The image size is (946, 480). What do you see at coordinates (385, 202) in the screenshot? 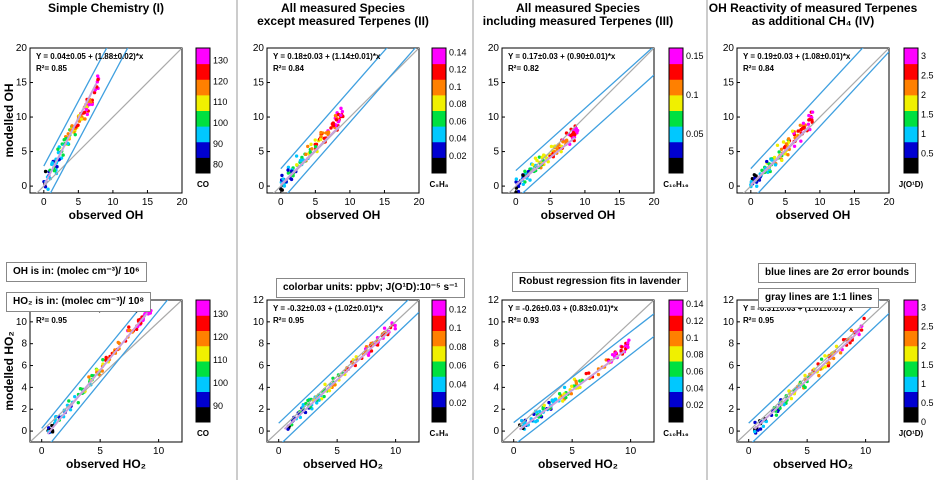
I see `x-tick-label-1-3: 15` at bounding box center [385, 202].